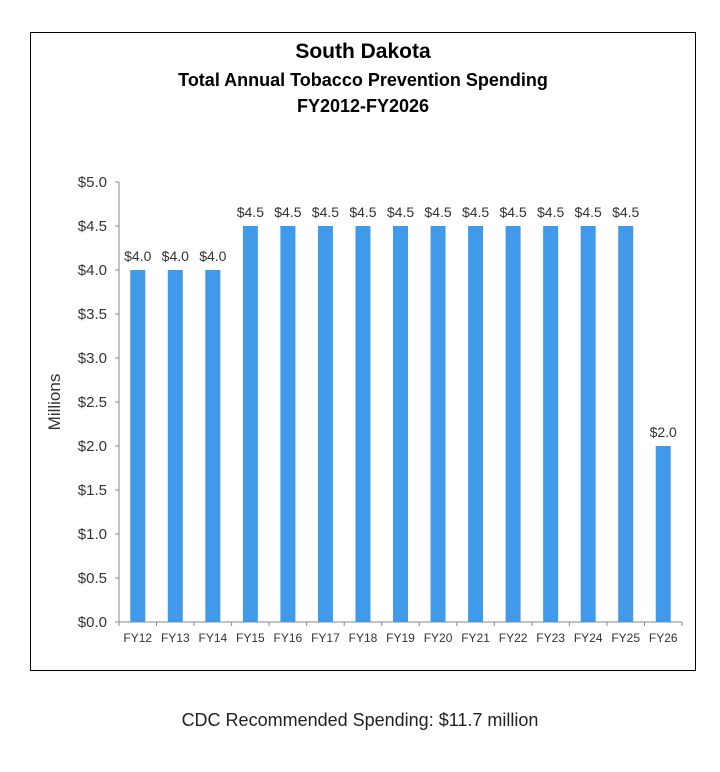 The height and width of the screenshot is (772, 720). Describe the element at coordinates (400, 638) in the screenshot. I see `x-tick-label: FY19` at that location.